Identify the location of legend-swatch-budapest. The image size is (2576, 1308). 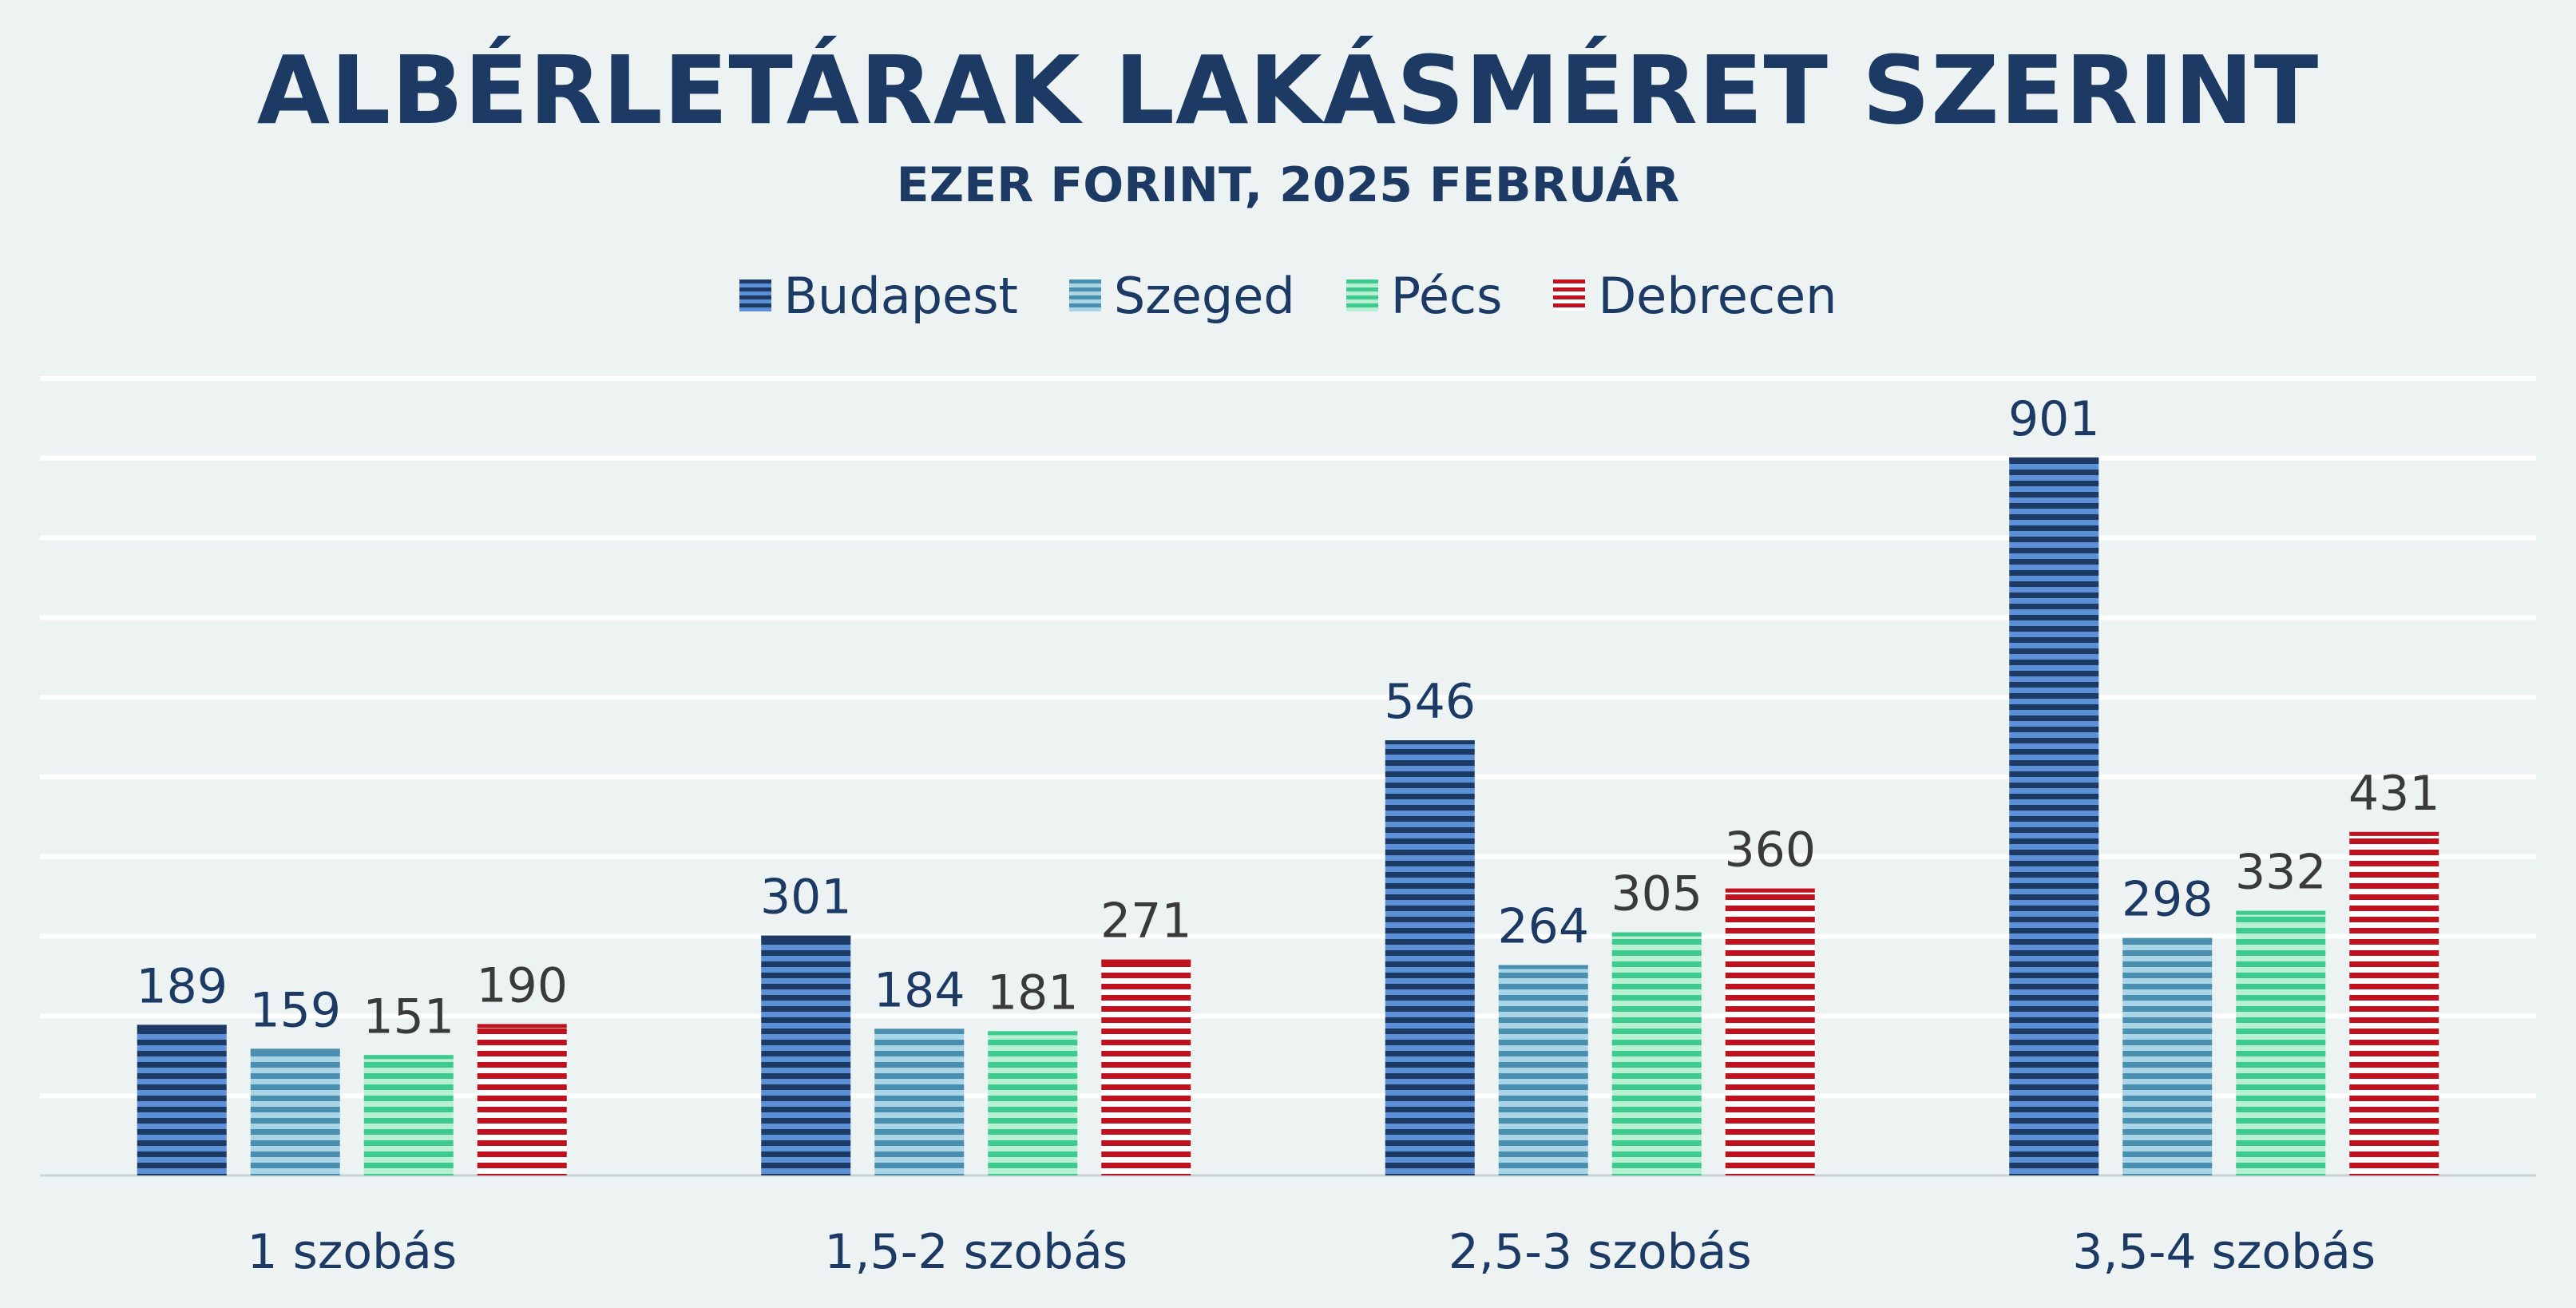
(755, 295).